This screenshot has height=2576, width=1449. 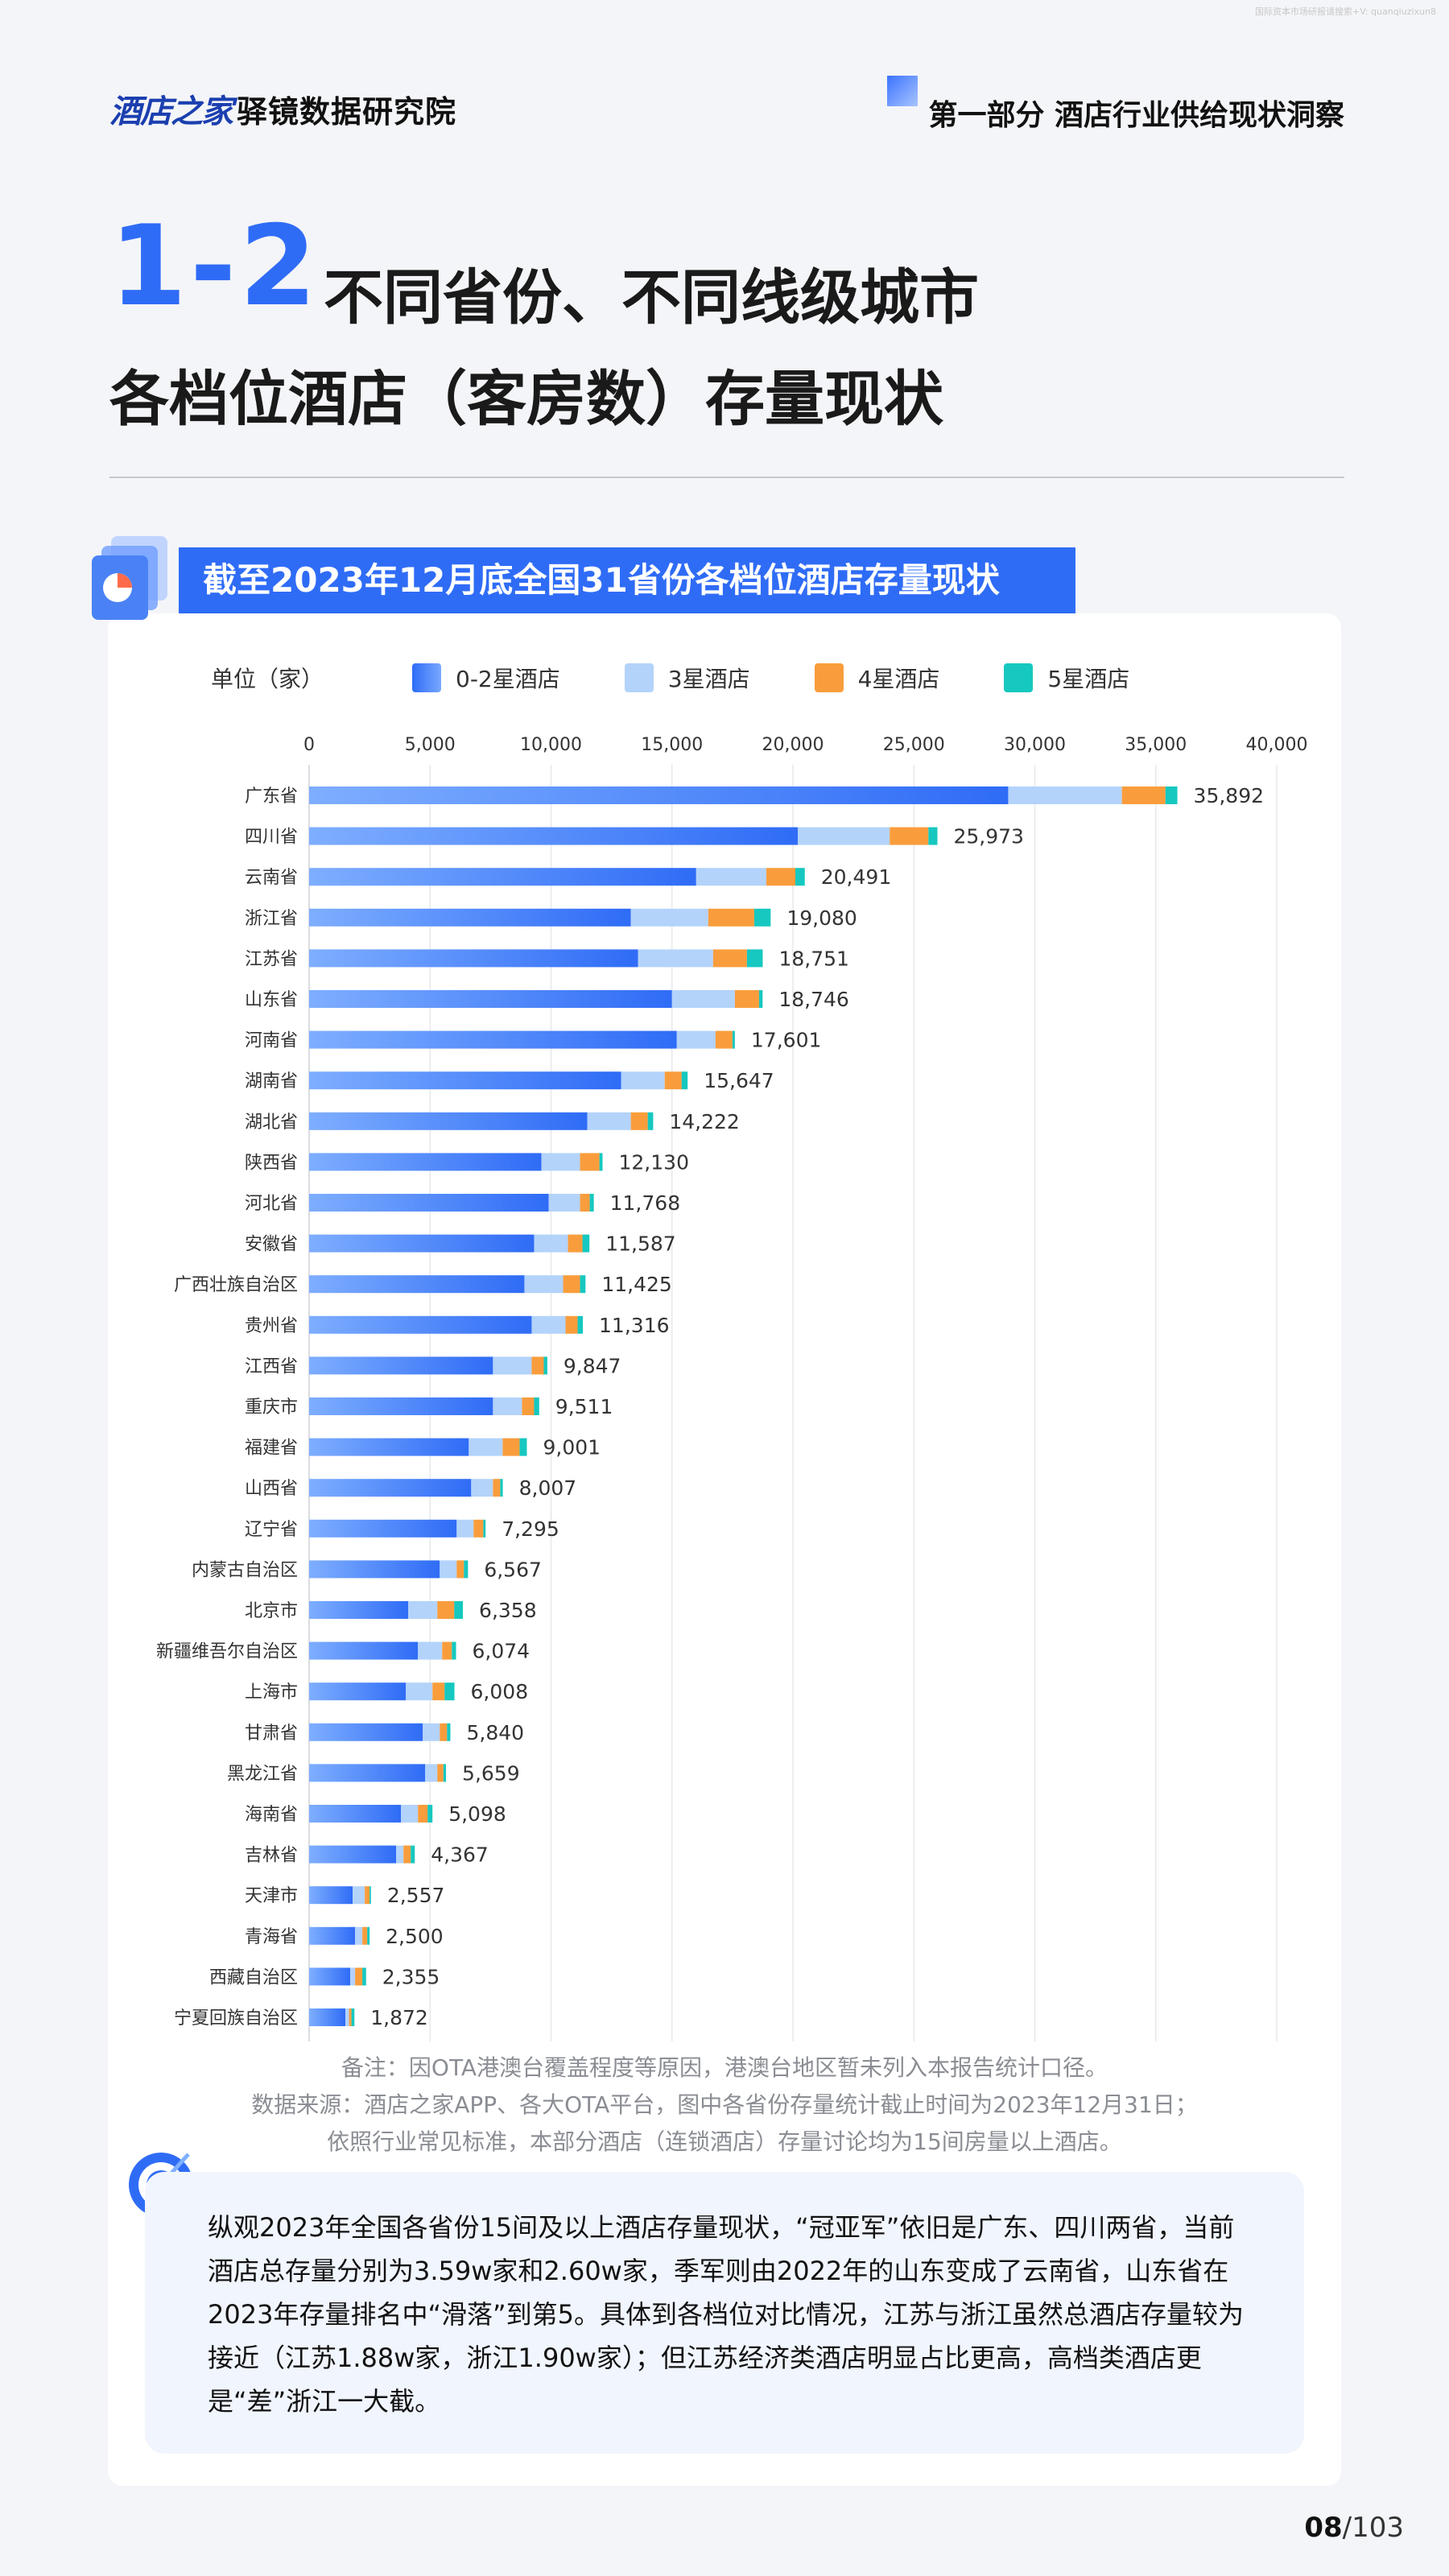 I want to click on total-value-label: 11,768, so click(x=645, y=1203).